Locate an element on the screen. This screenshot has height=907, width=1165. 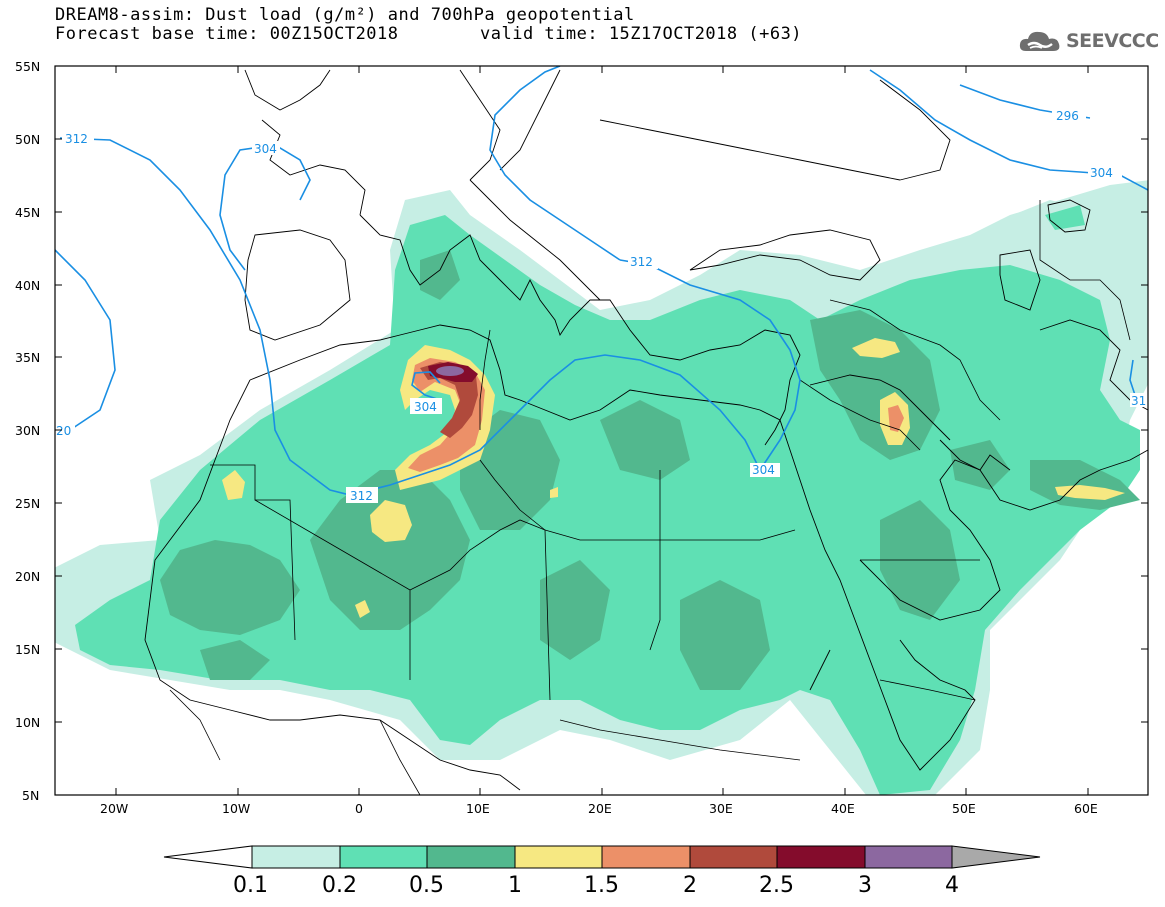
lat-label: 50N is located at coordinates (27, 139).